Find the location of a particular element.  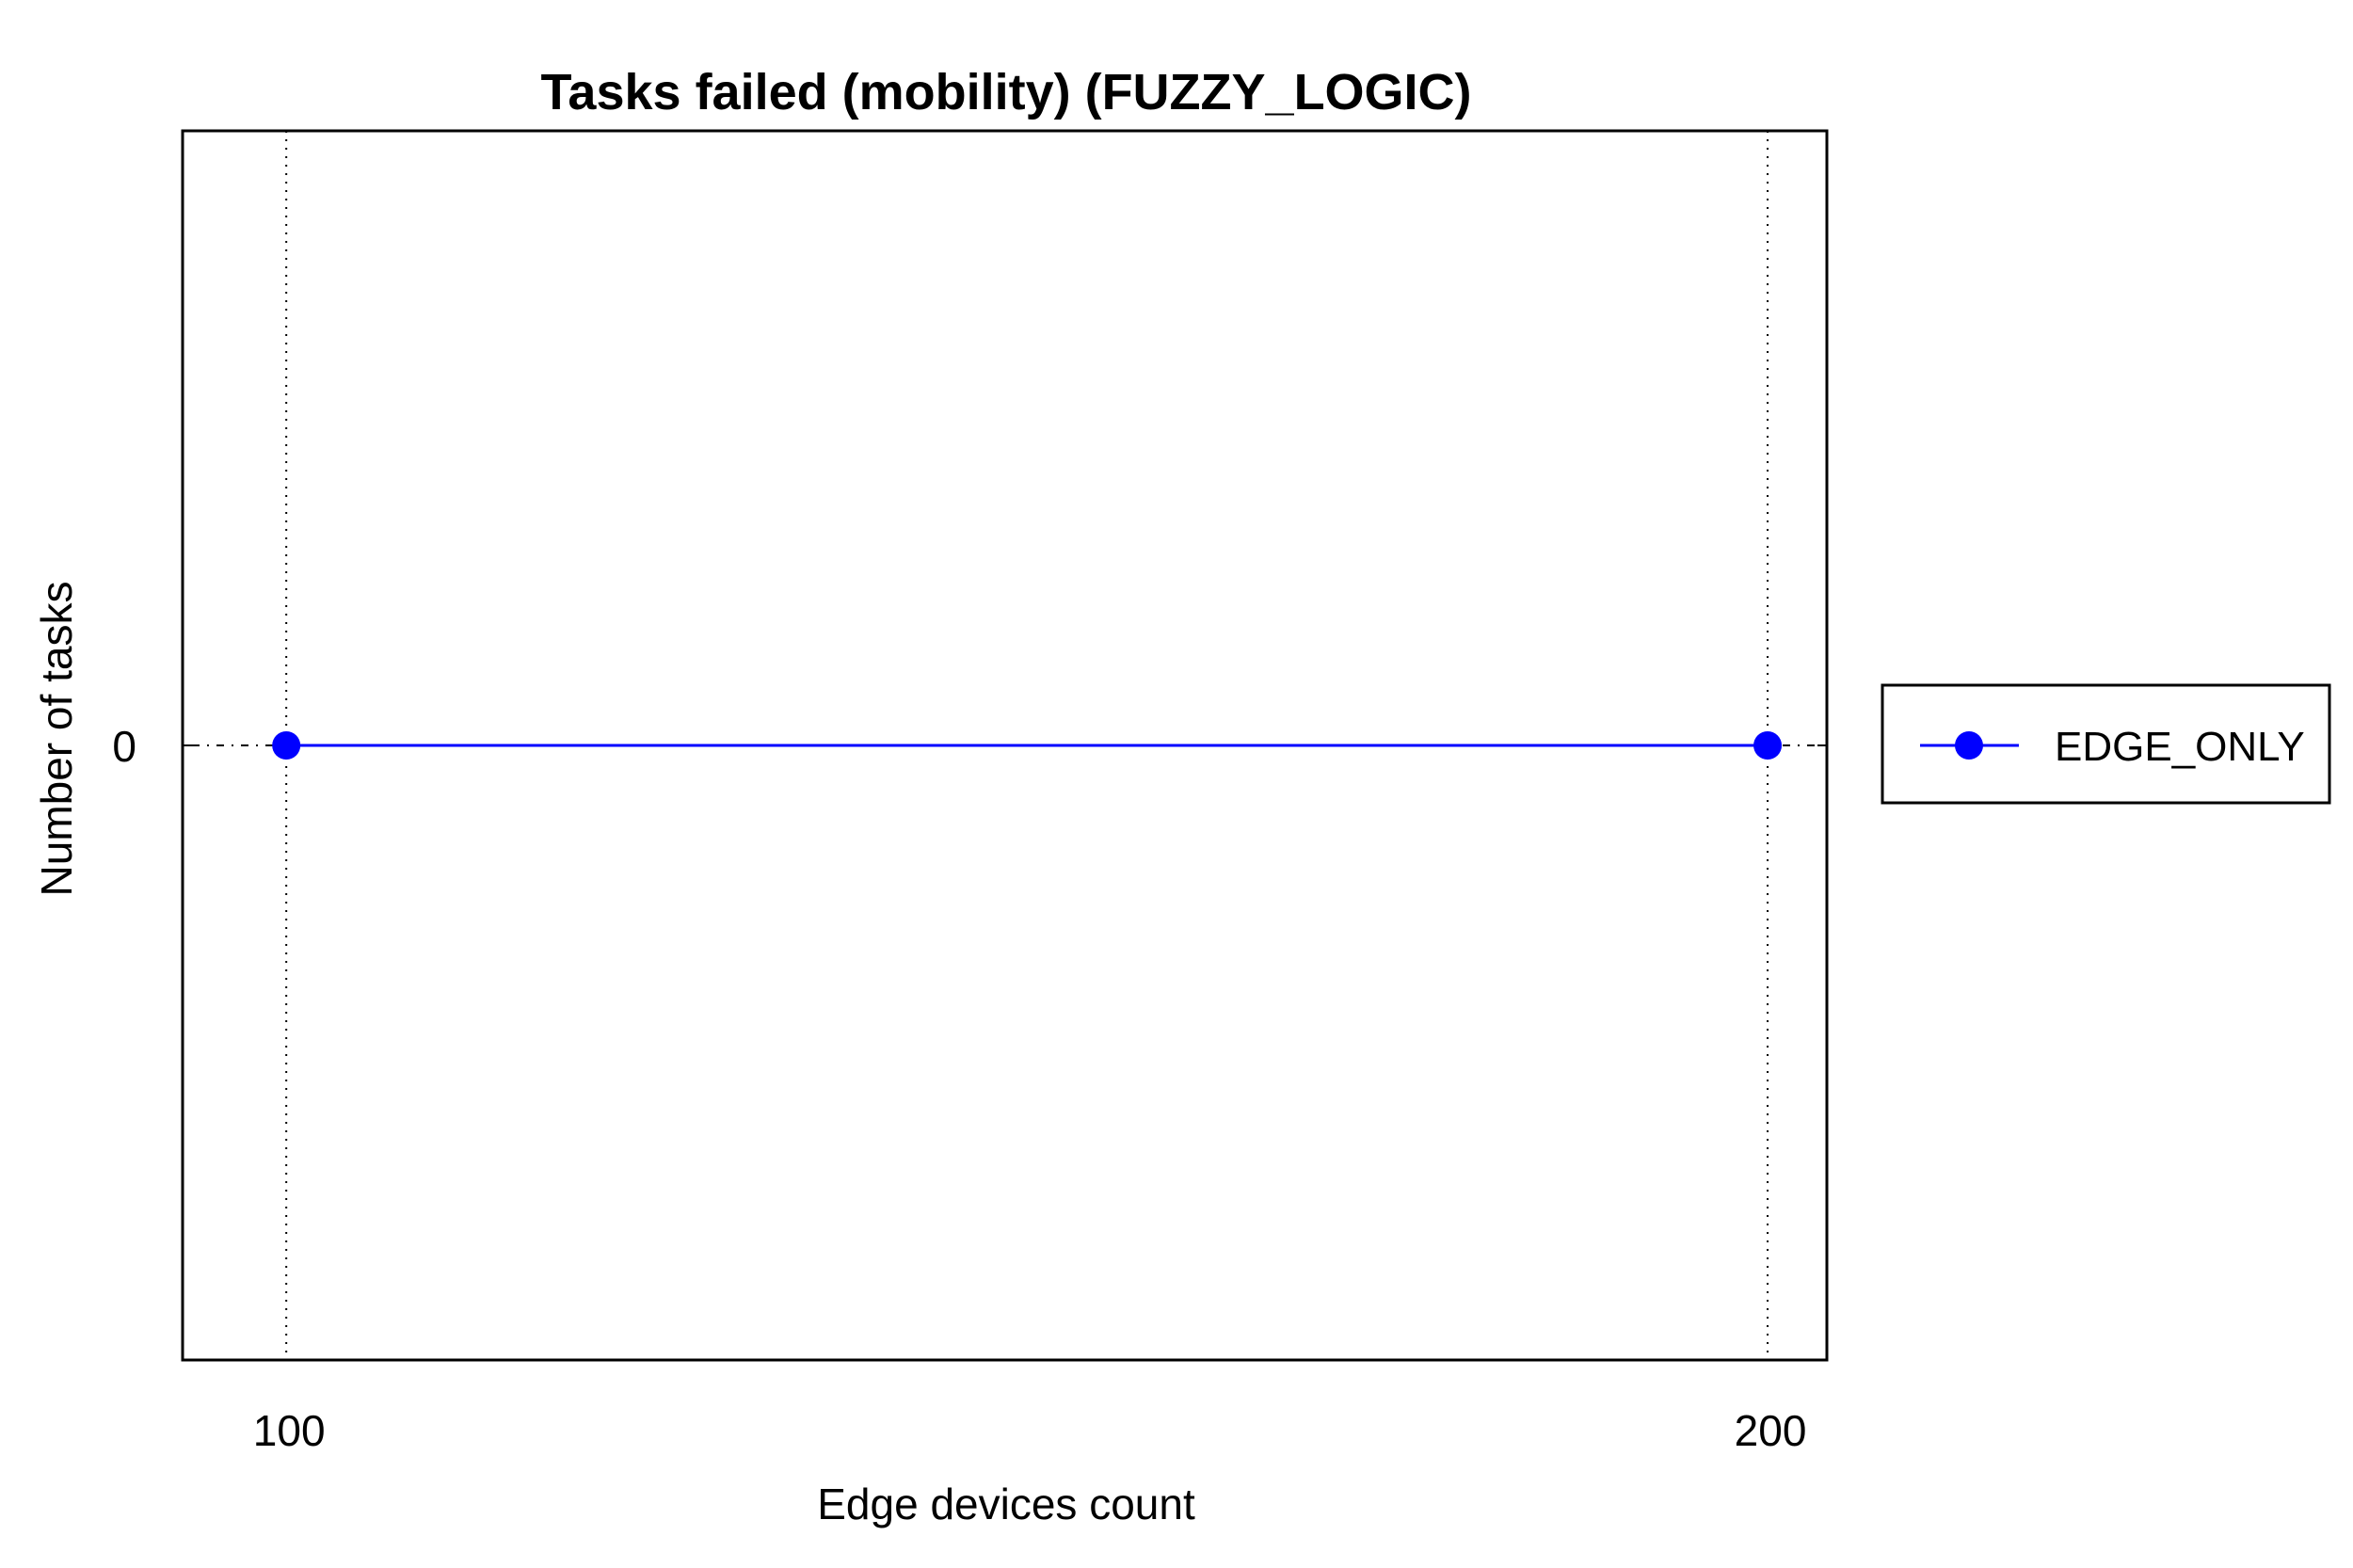

legend: EDGE_ONLY is located at coordinates (2106, 744).